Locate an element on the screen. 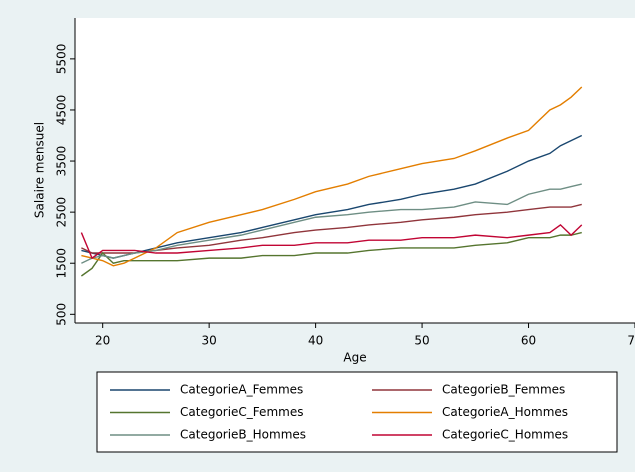 The height and width of the screenshot is (472, 635). y-tick-label: 5500 is located at coordinates (62, 59).